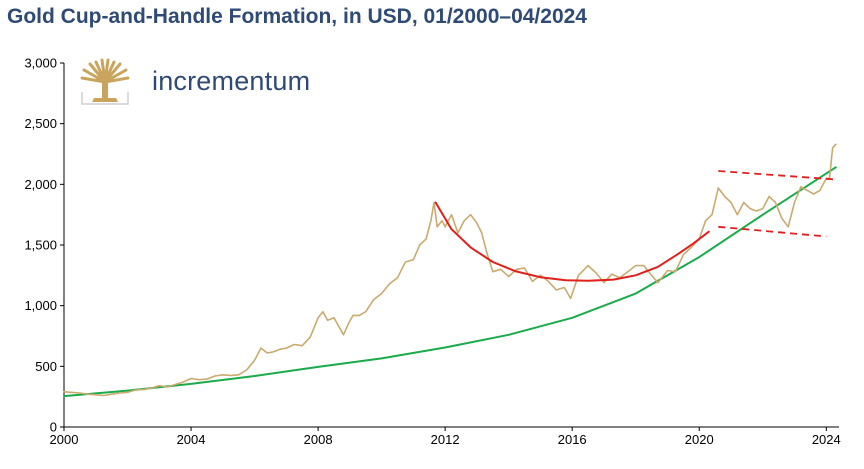  What do you see at coordinates (572, 241) in the screenshot?
I see `series-line-cup` at bounding box center [572, 241].